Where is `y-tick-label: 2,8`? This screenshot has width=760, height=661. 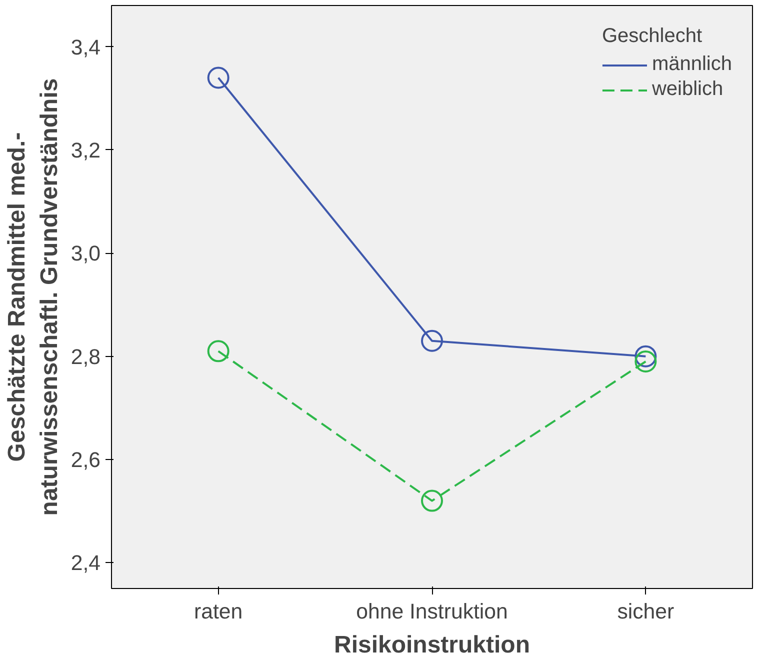 y-tick-label: 2,8 is located at coordinates (85, 356).